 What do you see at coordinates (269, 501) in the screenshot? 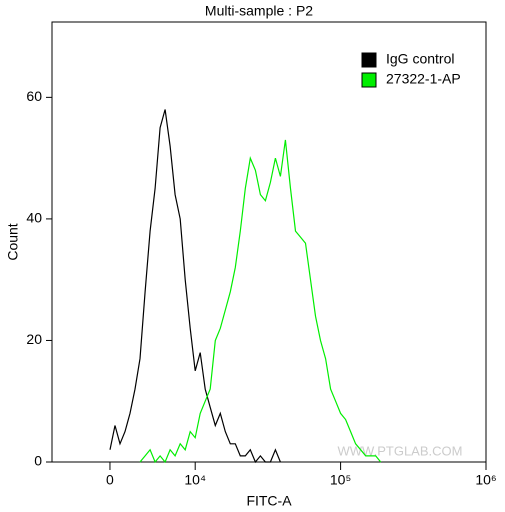
I see `x-axis-label: FITC-A` at bounding box center [269, 501].